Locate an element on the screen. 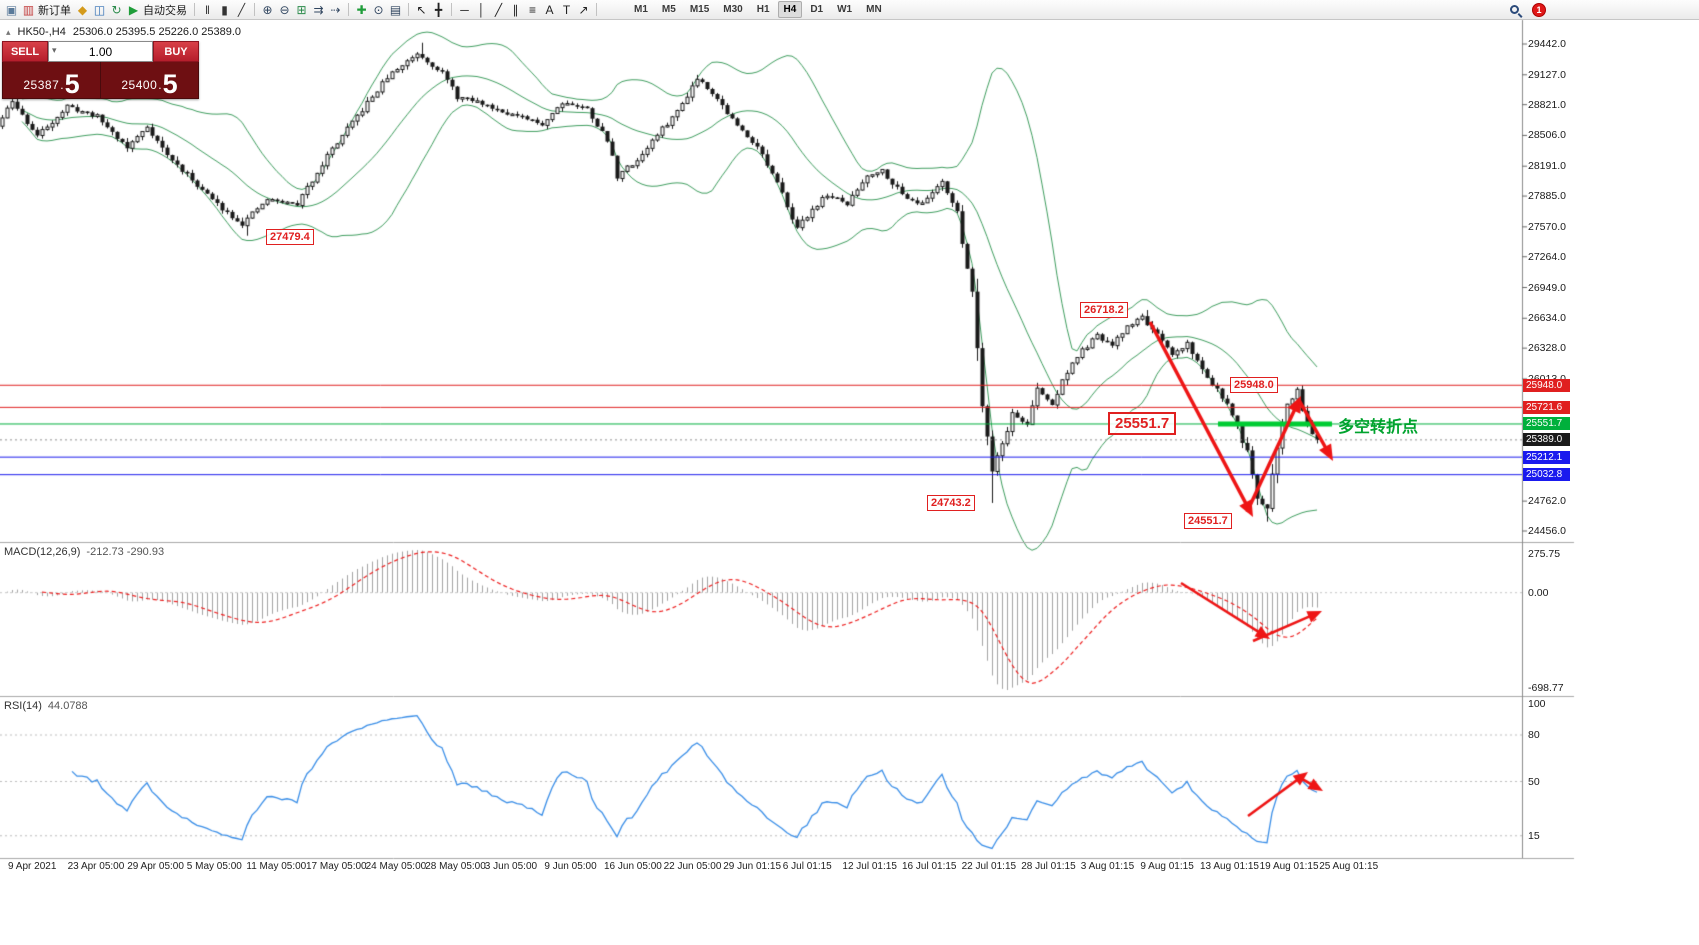  sell-price-main: 25387 is located at coordinates (41, 85).